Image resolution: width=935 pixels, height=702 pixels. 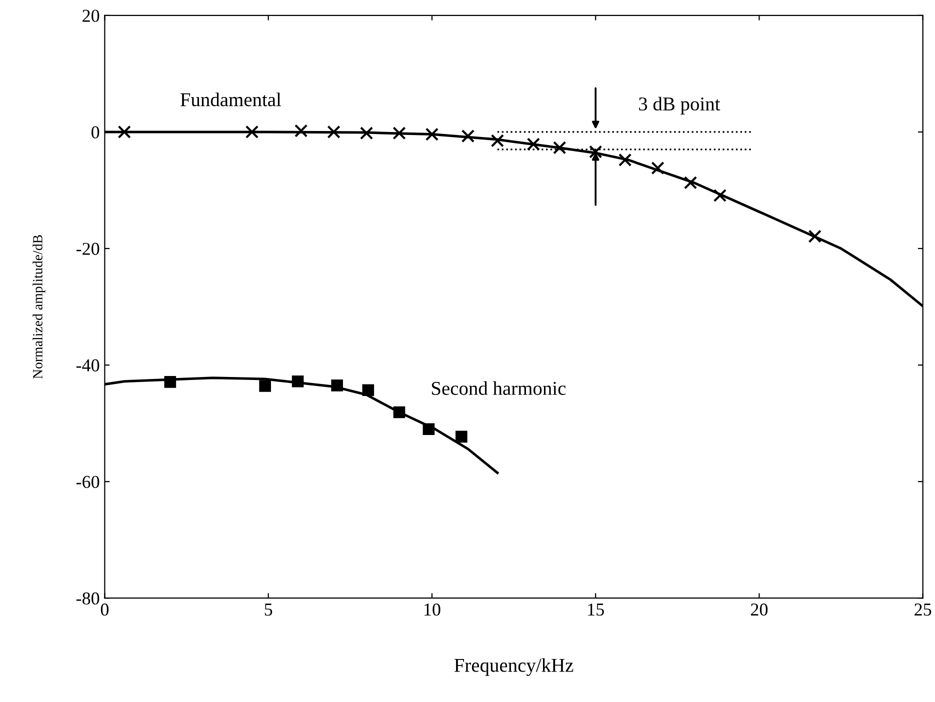 I want to click on x-axis-title: Frequency/kHz, so click(x=514, y=667).